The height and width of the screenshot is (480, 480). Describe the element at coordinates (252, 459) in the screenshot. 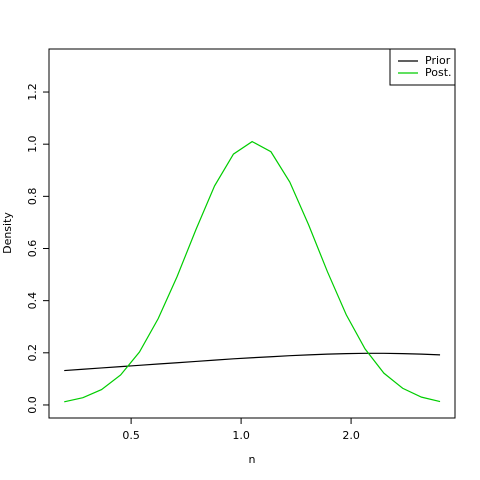

I see `x-axis-label: n` at that location.